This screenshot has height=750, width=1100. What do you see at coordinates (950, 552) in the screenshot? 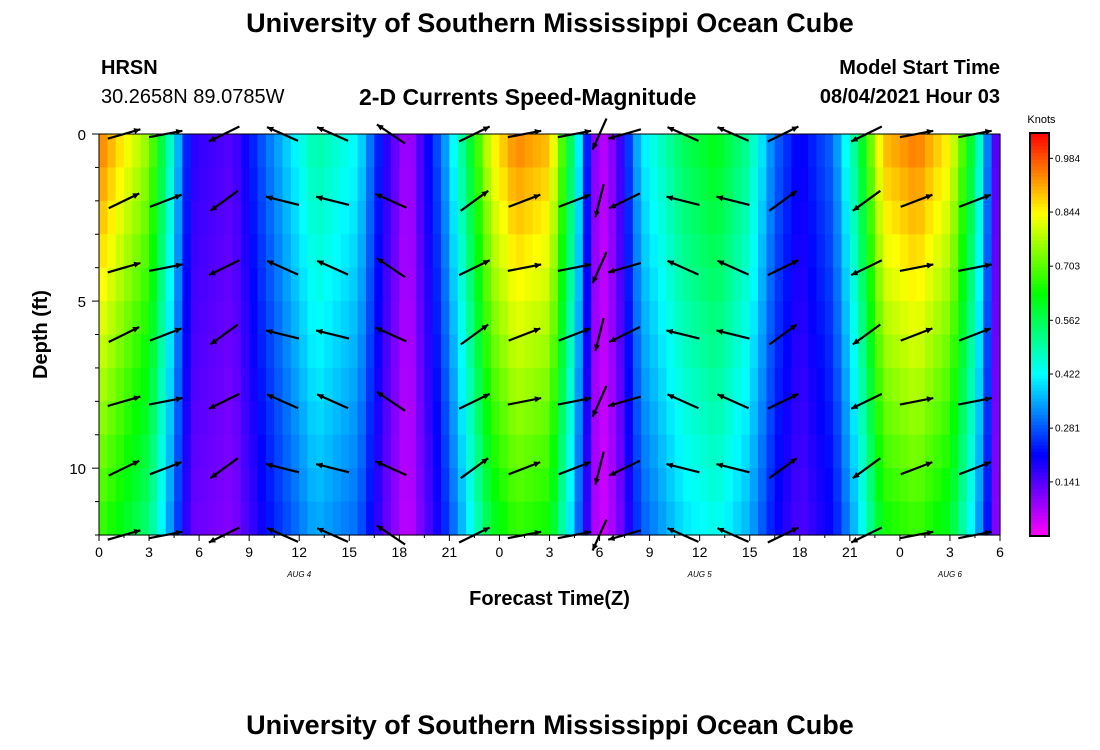
I see `x-tick-label: 3` at bounding box center [950, 552].